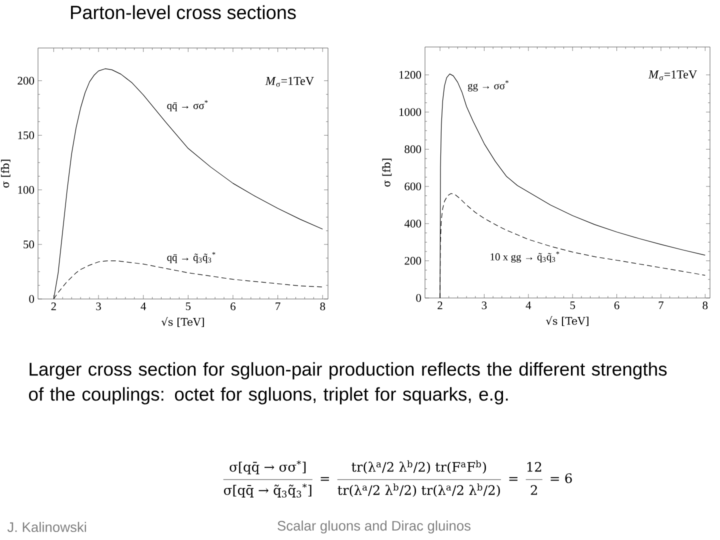  What do you see at coordinates (533, 490) in the screenshot?
I see `text: 2` at bounding box center [533, 490].